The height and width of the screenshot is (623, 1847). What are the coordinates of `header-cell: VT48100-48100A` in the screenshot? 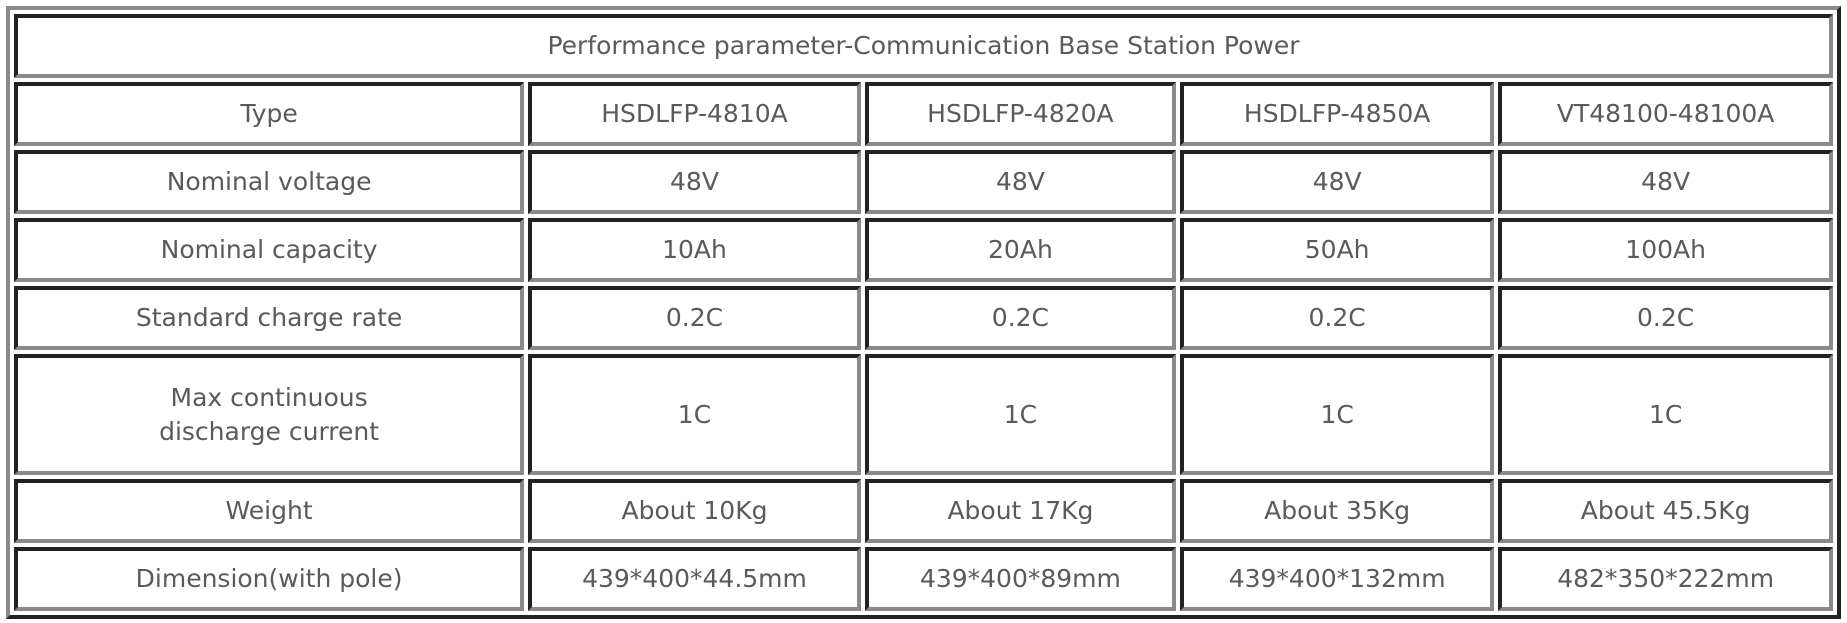 It's located at (1665, 114).